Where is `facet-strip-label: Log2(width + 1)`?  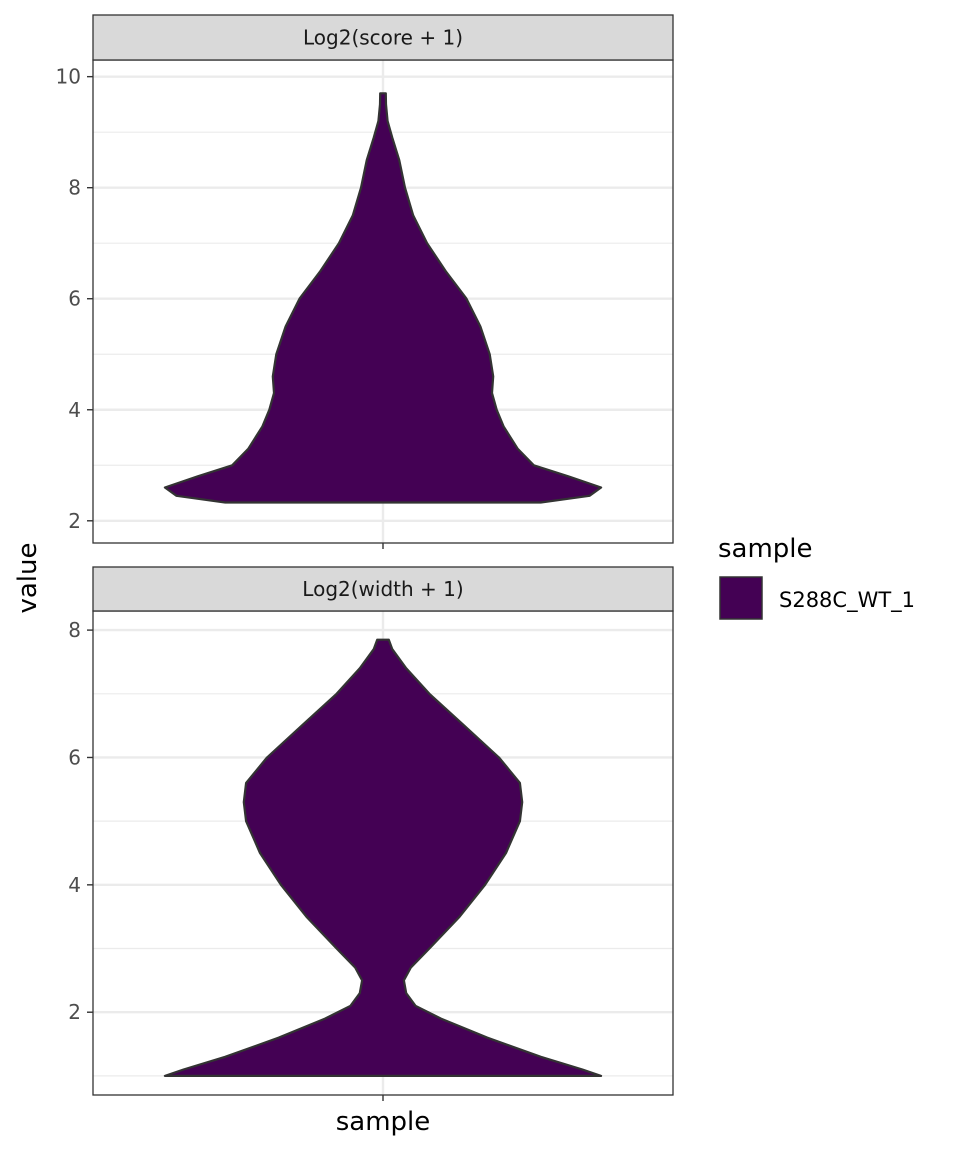 facet-strip-label: Log2(width + 1) is located at coordinates (382, 589).